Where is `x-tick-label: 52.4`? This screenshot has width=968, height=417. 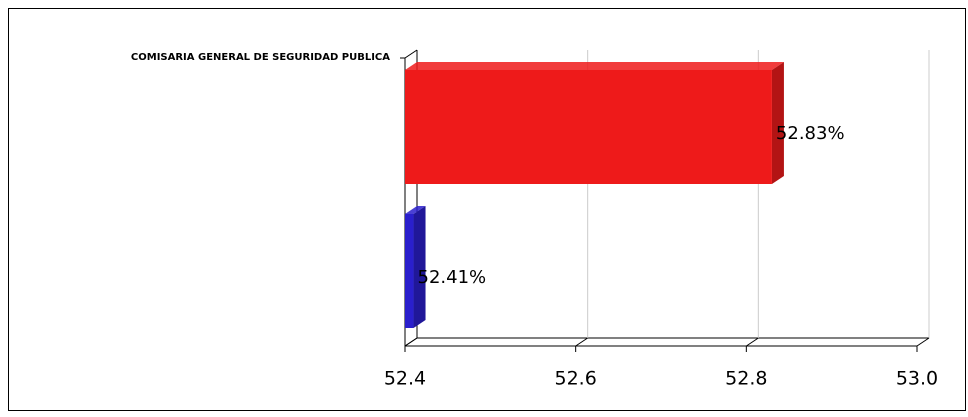
x-tick-label: 52.4 is located at coordinates (405, 379).